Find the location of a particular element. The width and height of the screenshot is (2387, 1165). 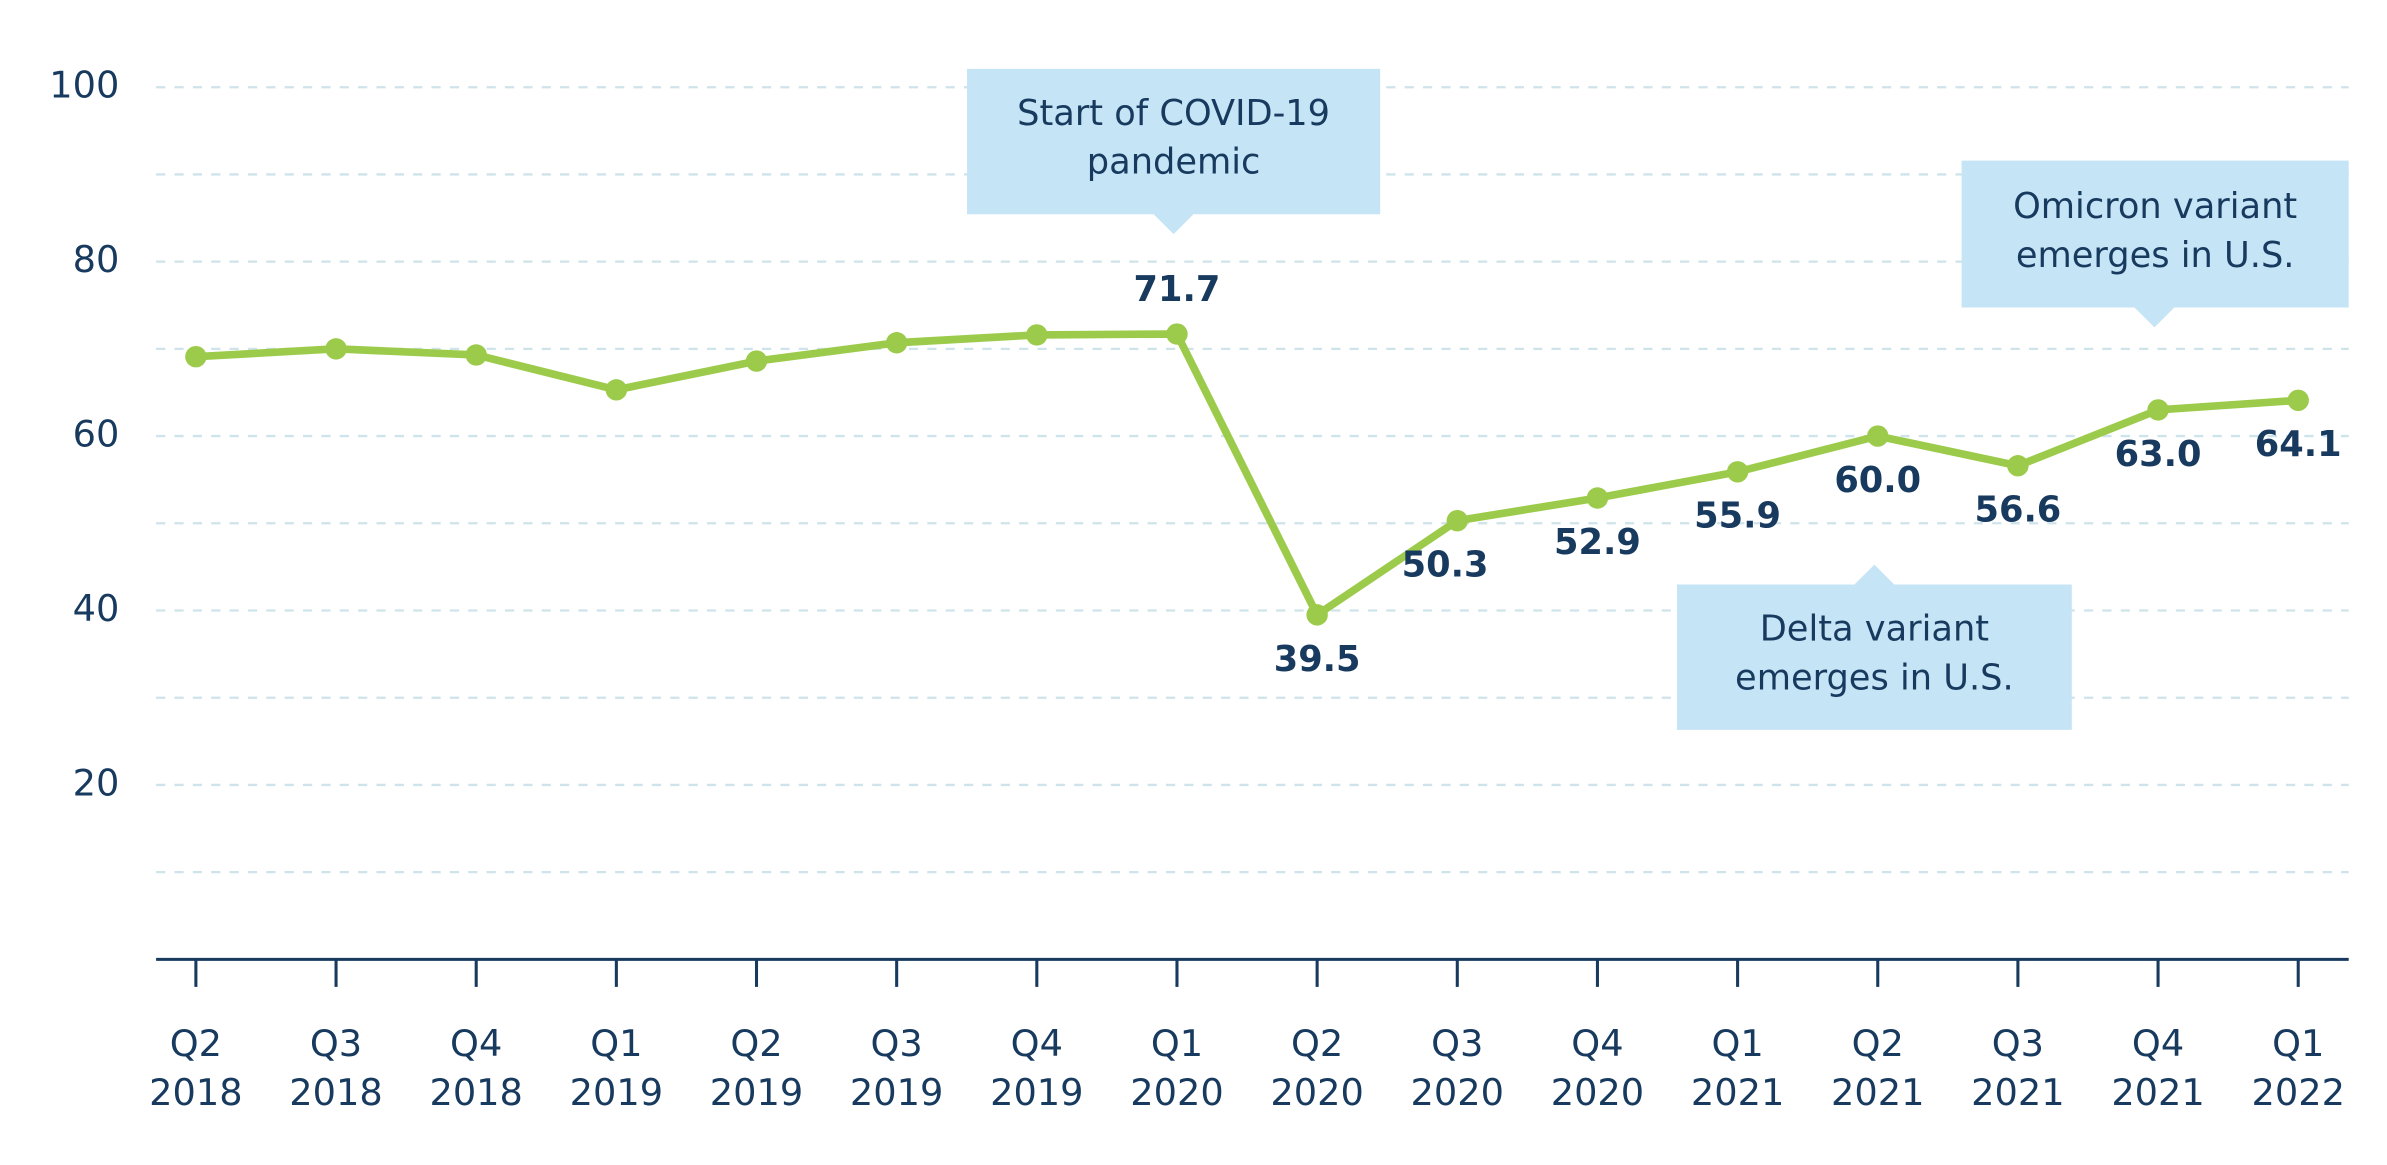

x-tick-label: Q3 2020 is located at coordinates (1457, 1068).